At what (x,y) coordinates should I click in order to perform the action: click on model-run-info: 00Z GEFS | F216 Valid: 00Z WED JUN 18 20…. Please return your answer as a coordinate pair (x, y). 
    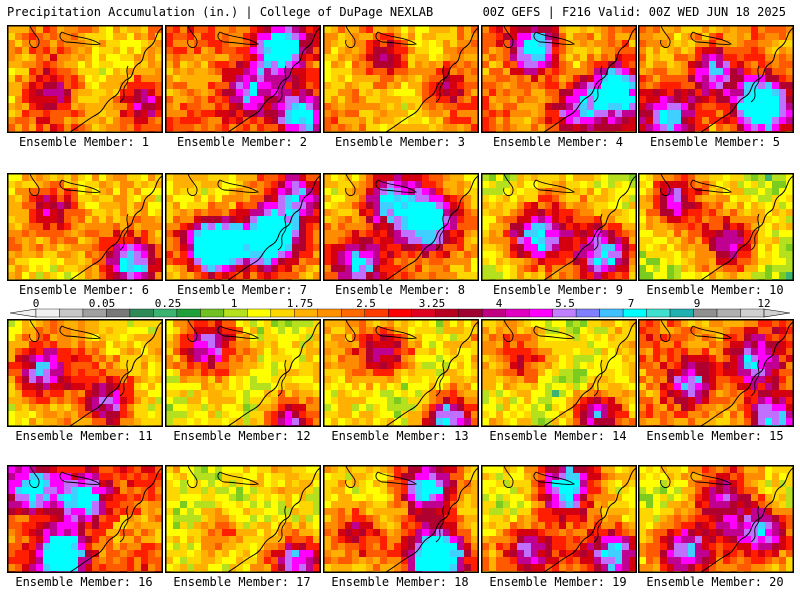
    Looking at the image, I should click on (634, 12).